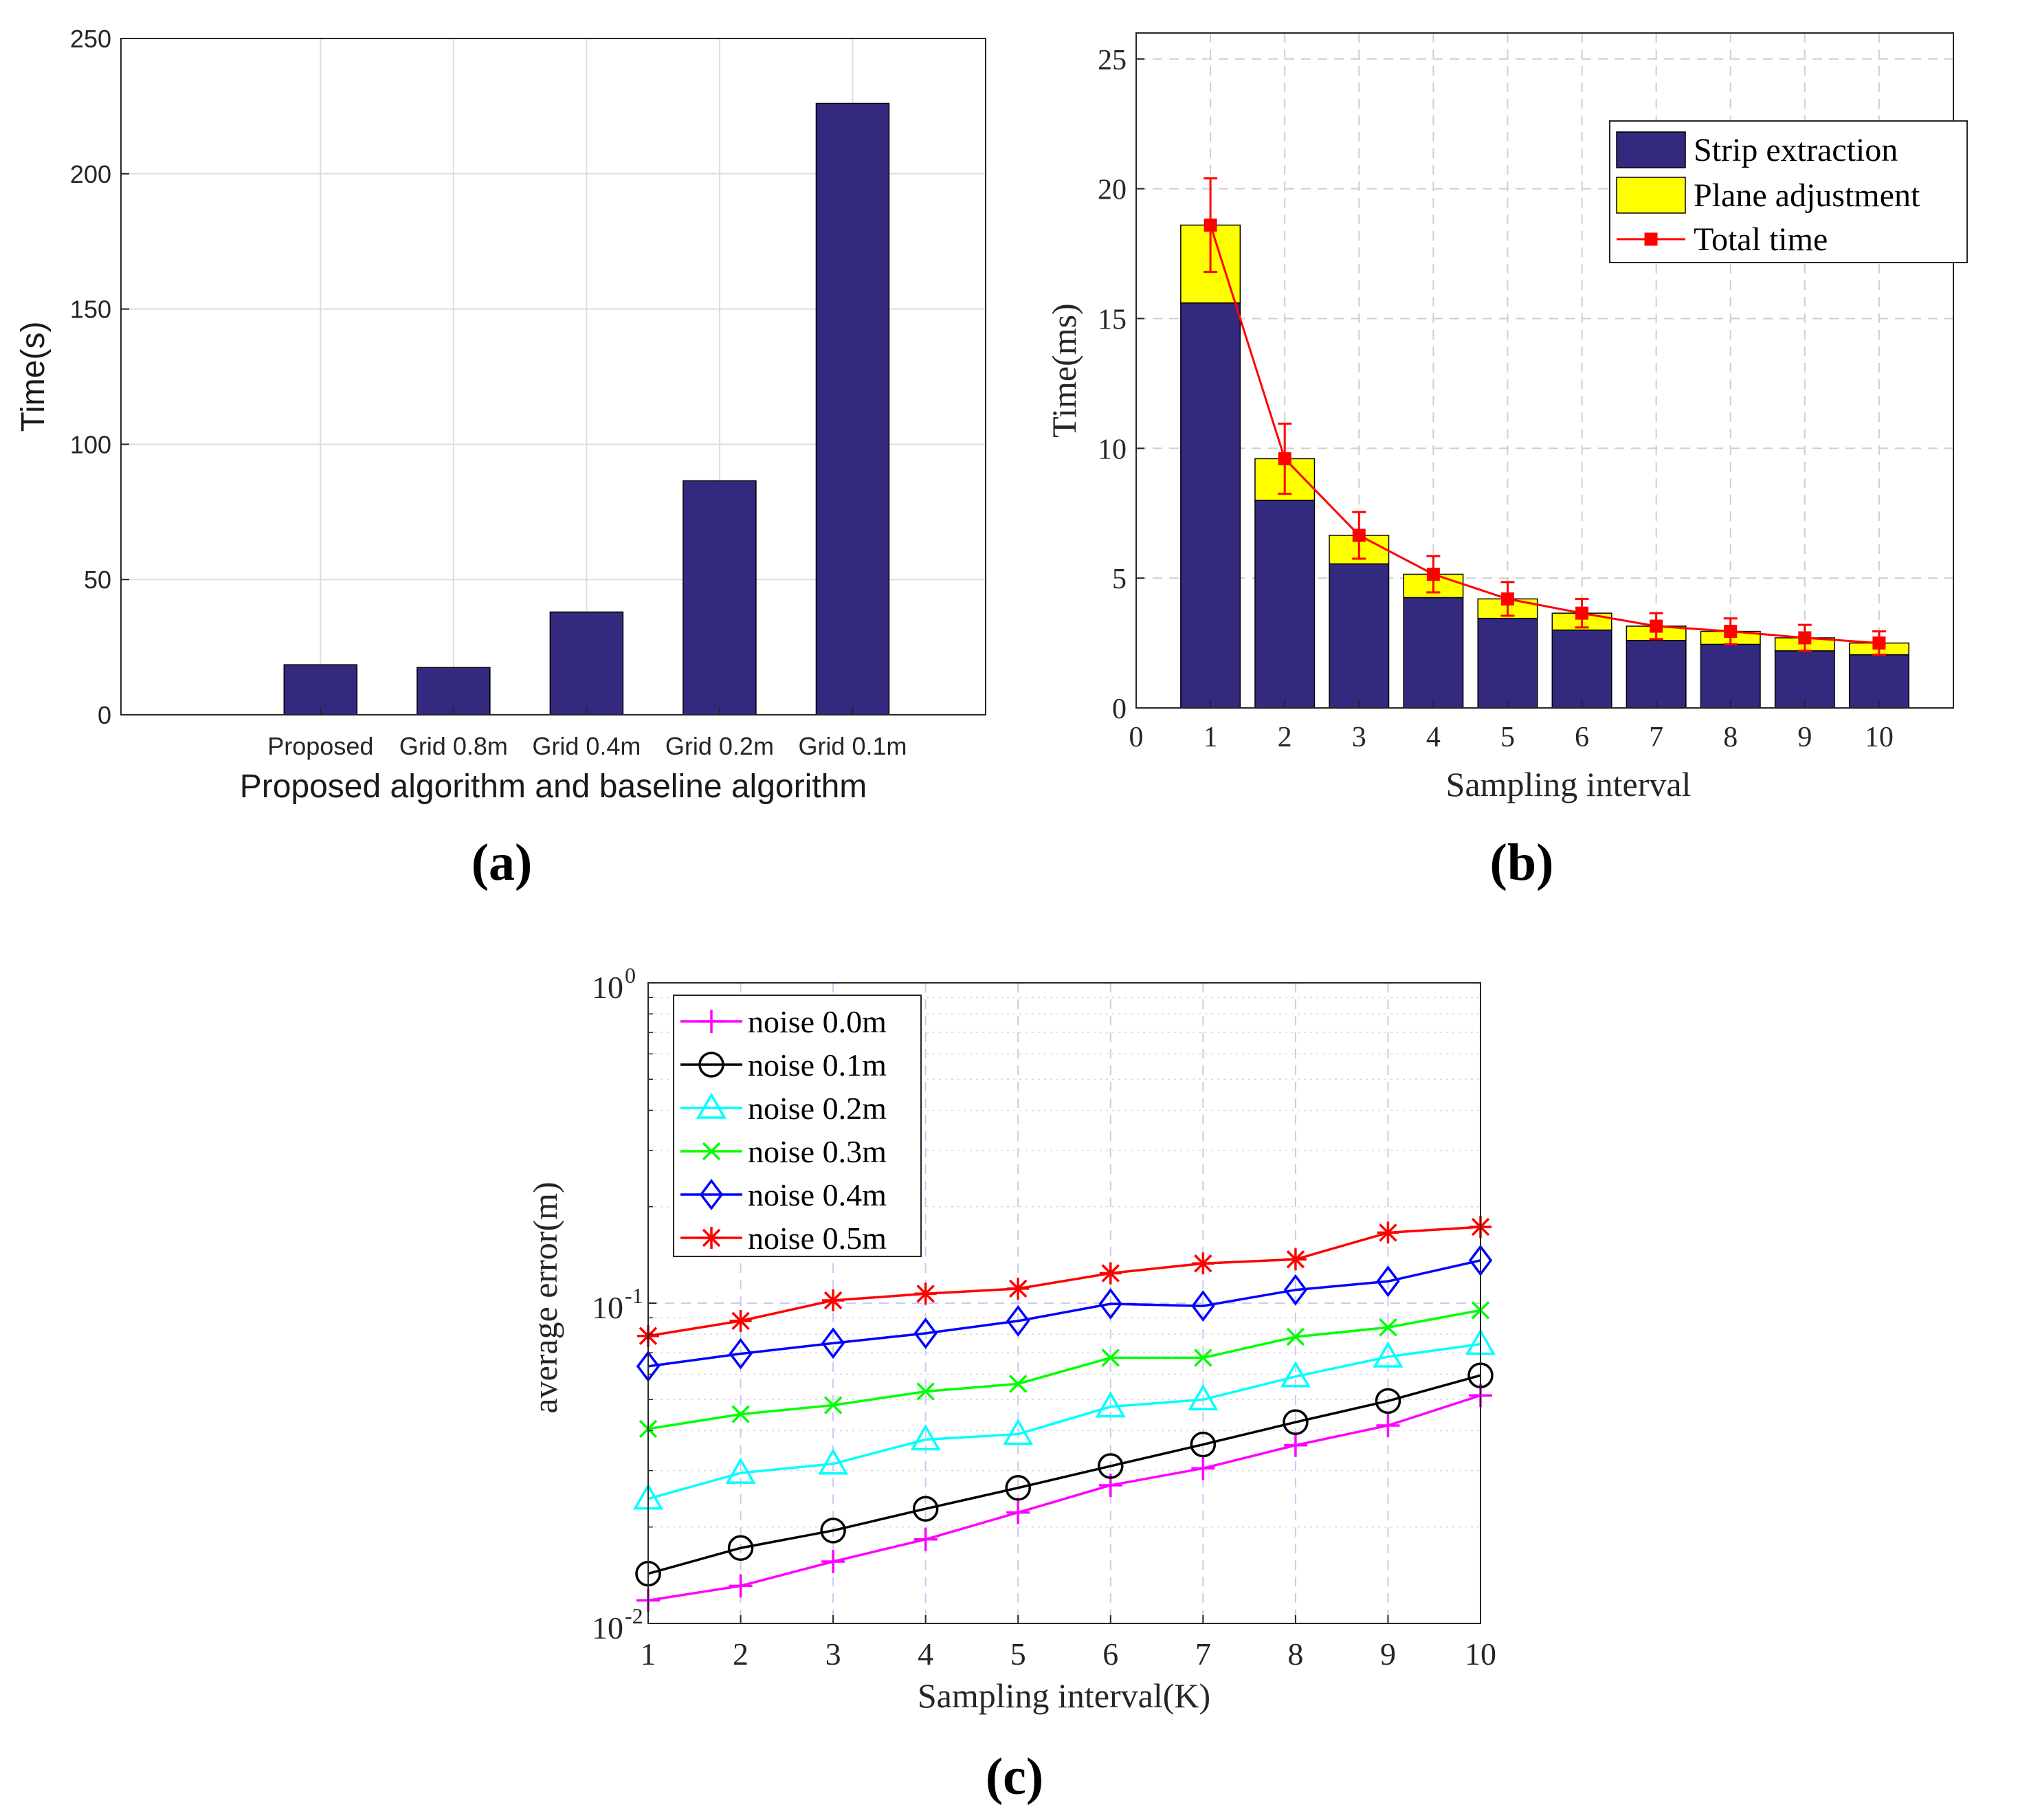 This screenshot has width=2029, height=1820. What do you see at coordinates (1805, 737) in the screenshot?
I see `panel-b-xtick-label: 9` at bounding box center [1805, 737].